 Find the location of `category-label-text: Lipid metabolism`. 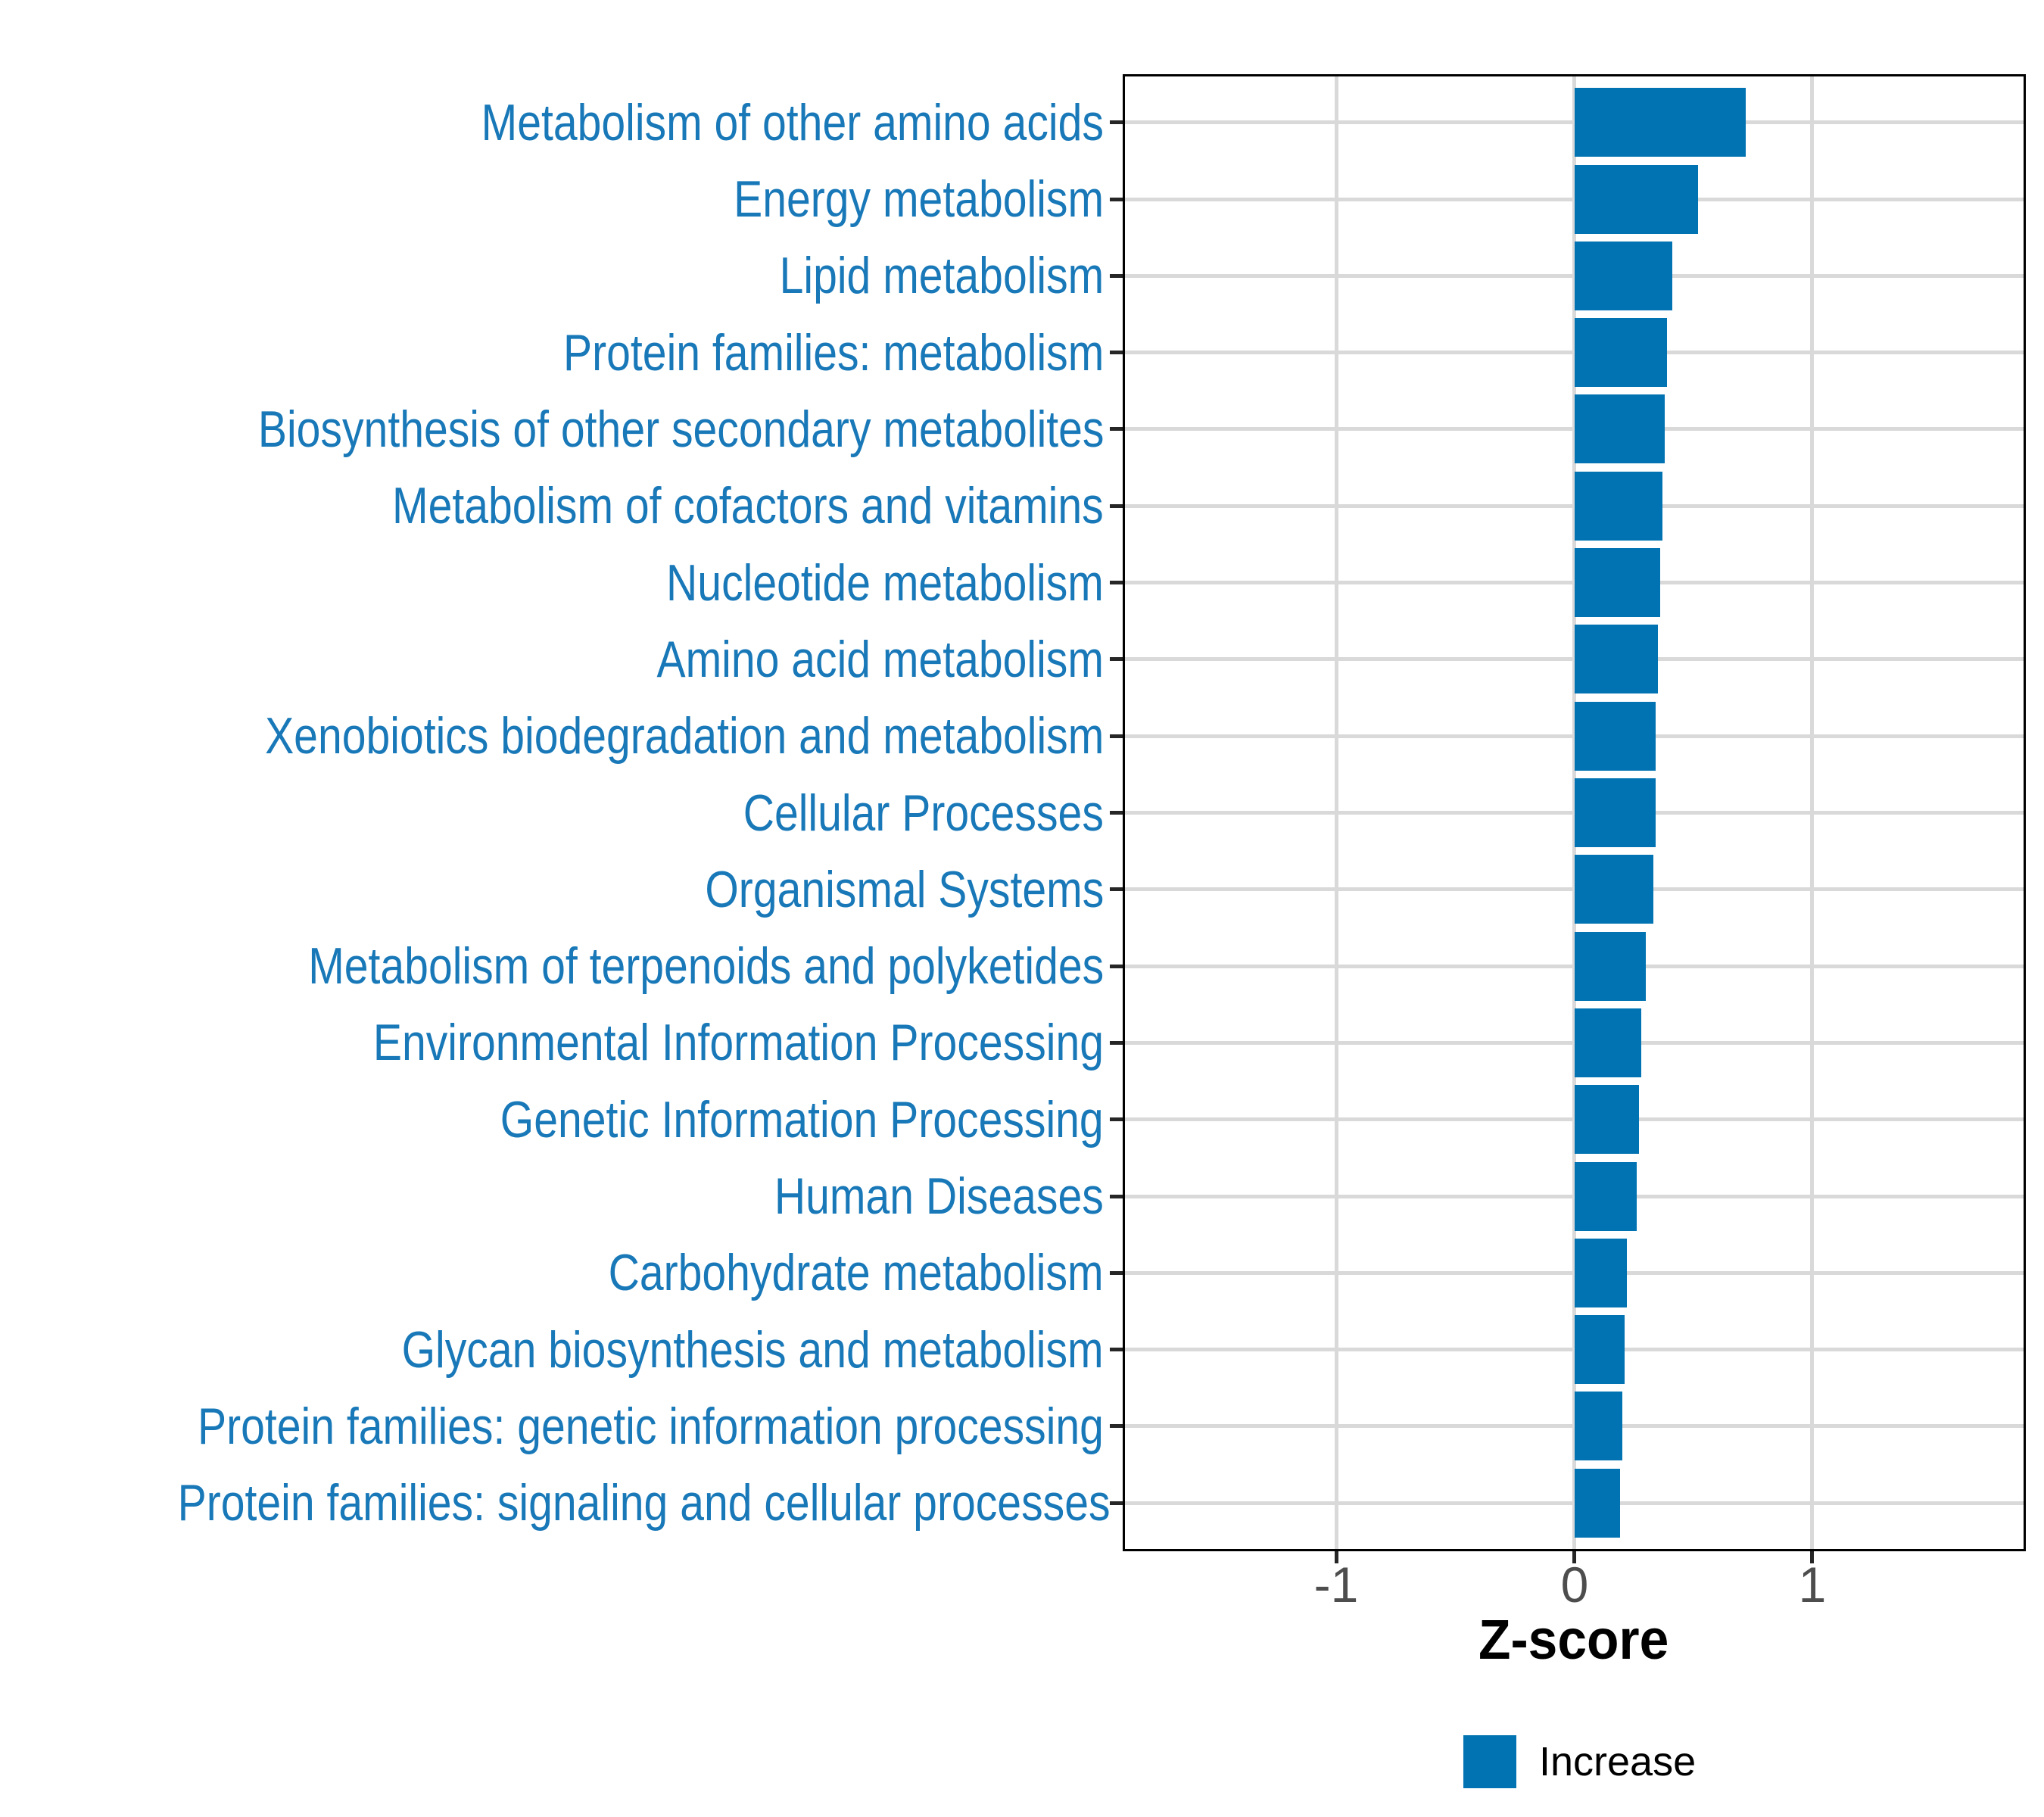

category-label-text: Lipid metabolism is located at coordinates (941, 275).